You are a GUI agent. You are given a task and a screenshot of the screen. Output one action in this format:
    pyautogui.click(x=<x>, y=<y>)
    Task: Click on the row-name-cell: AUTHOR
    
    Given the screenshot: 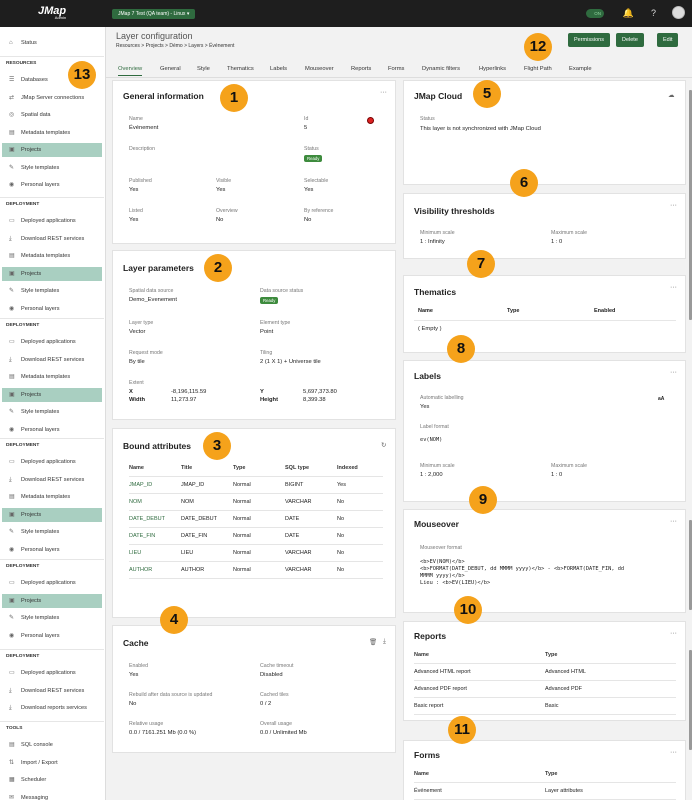 What is the action you would take?
    pyautogui.click(x=155, y=570)
    